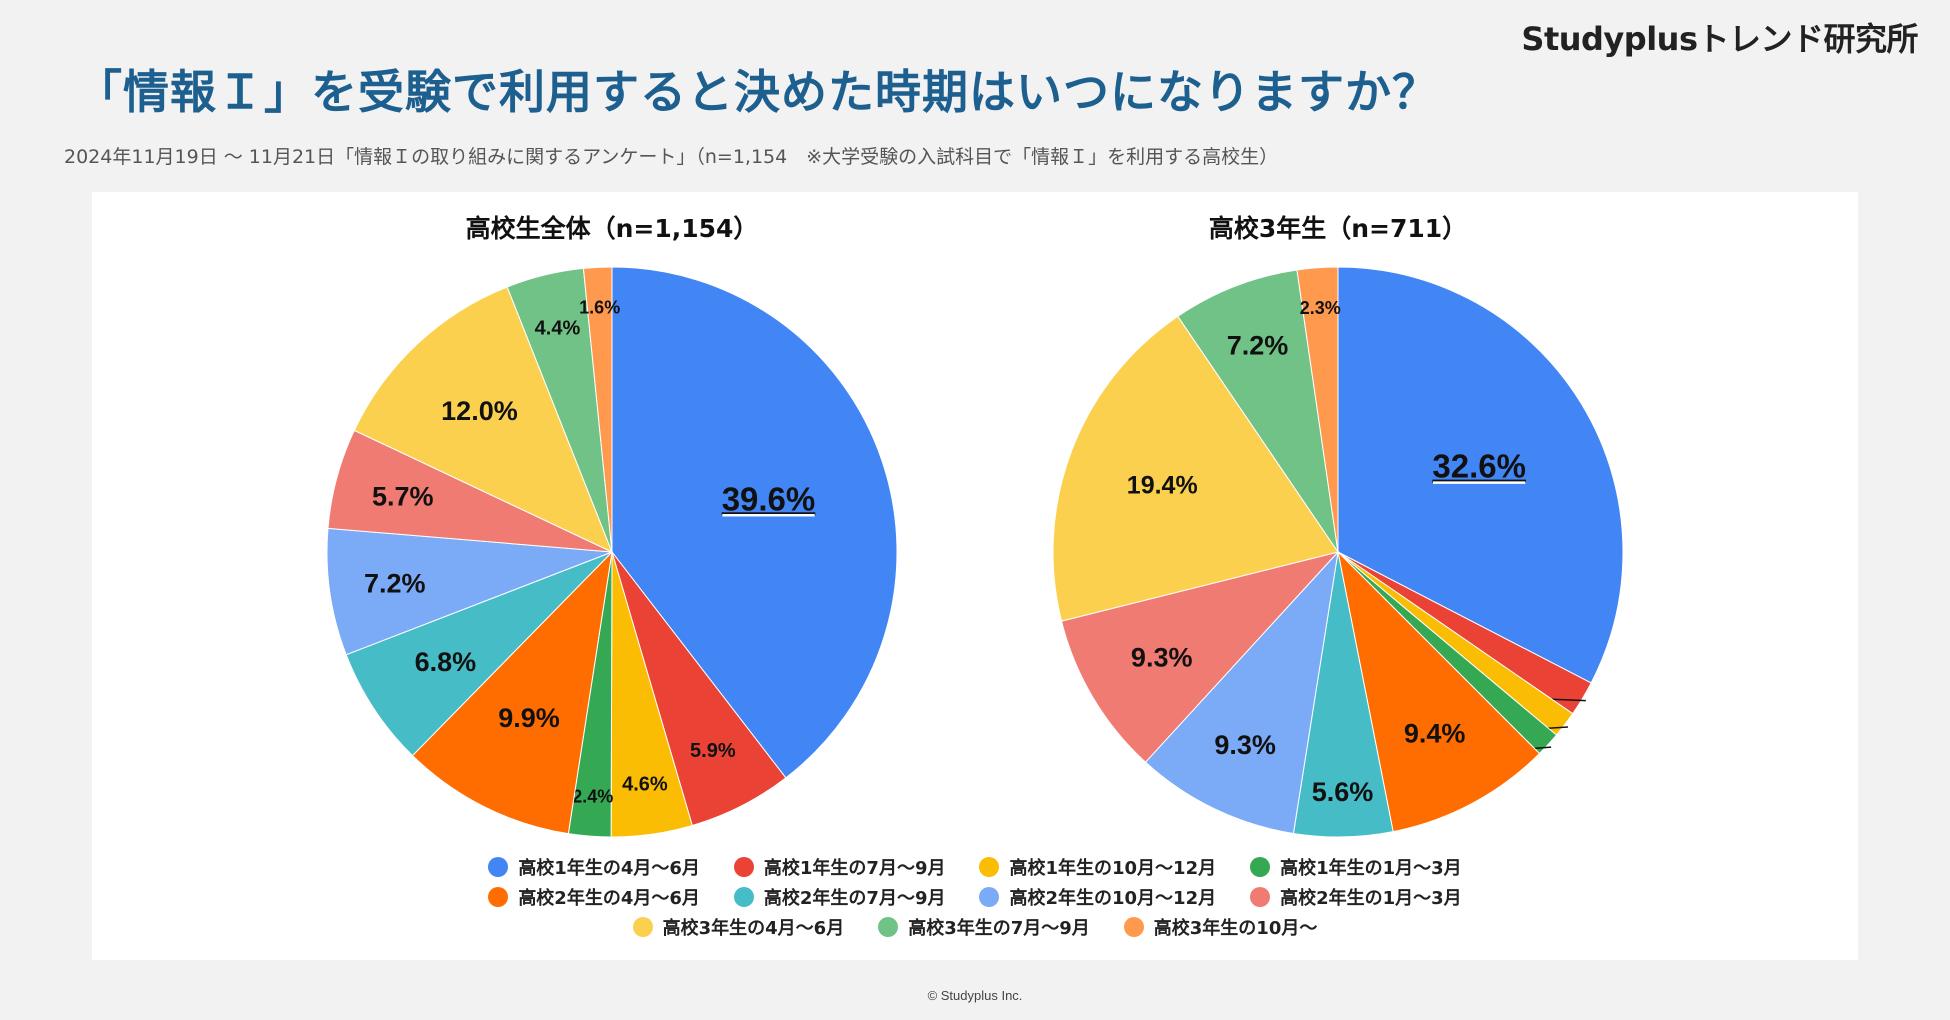  What do you see at coordinates (1162, 486) in the screenshot?
I see `data-label: 19.4%` at bounding box center [1162, 486].